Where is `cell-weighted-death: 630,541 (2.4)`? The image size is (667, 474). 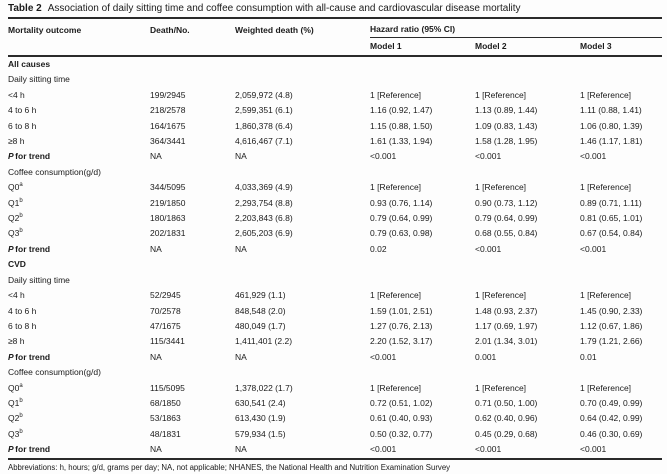
cell-weighted-death: 630,541 (2.4) is located at coordinates (260, 402).